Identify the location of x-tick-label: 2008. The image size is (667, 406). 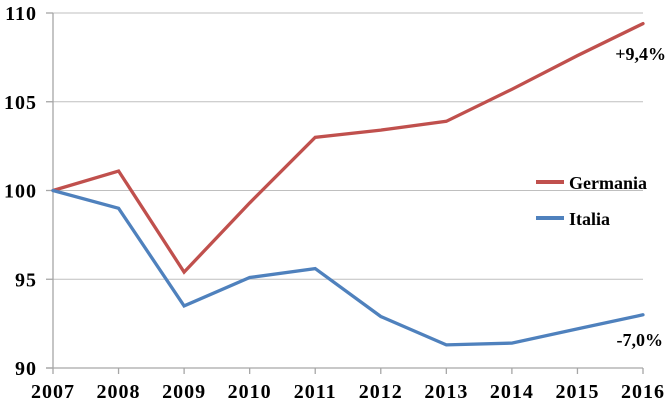
(119, 392).